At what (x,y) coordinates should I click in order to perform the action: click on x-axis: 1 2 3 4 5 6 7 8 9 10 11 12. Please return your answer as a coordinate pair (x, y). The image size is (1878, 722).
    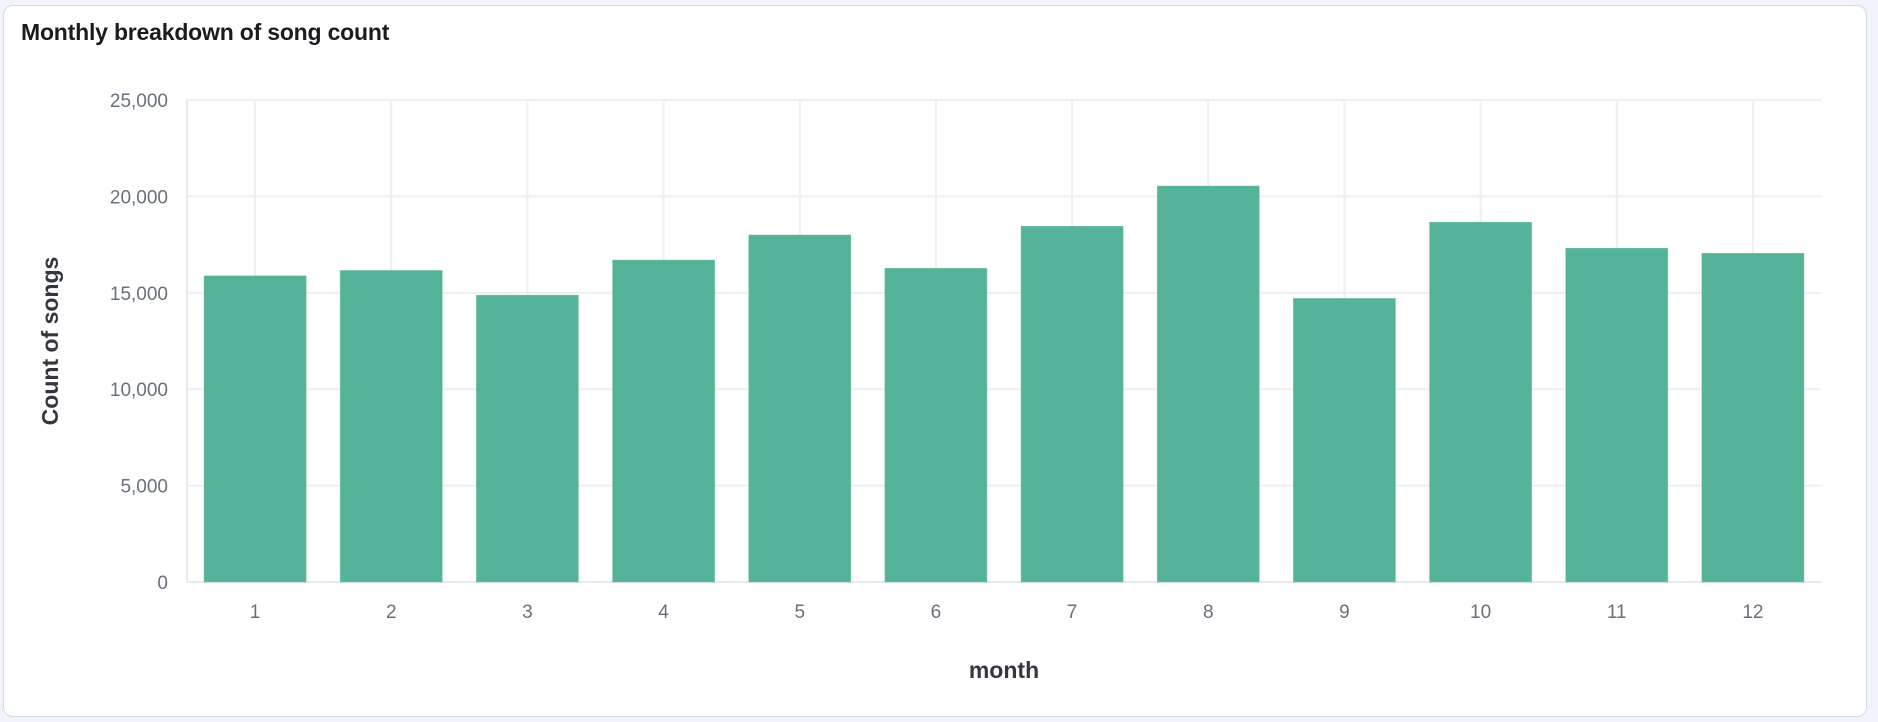
    Looking at the image, I should click on (1007, 612).